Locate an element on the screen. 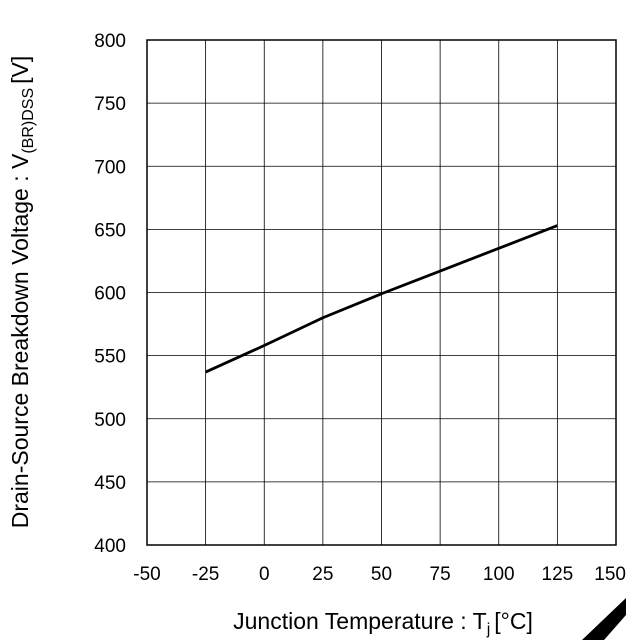 The height and width of the screenshot is (640, 626). y-tick-label: 750 is located at coordinates (110, 104).